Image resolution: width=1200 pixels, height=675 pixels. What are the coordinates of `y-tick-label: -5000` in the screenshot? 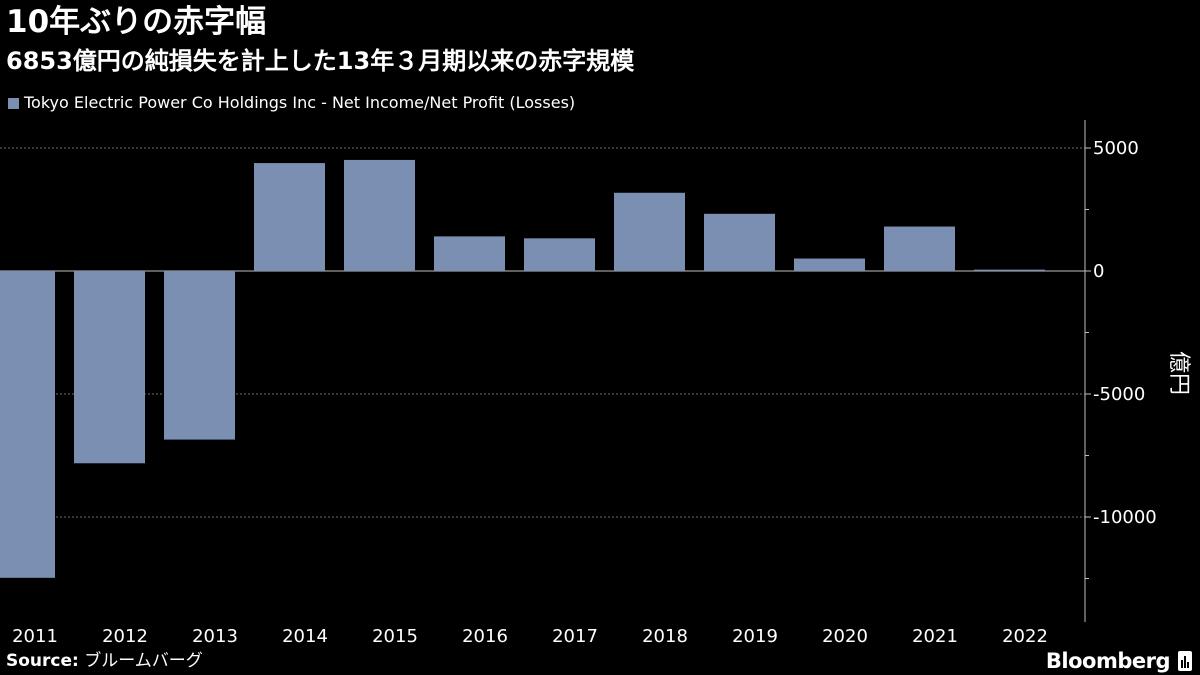 It's located at (1119, 394).